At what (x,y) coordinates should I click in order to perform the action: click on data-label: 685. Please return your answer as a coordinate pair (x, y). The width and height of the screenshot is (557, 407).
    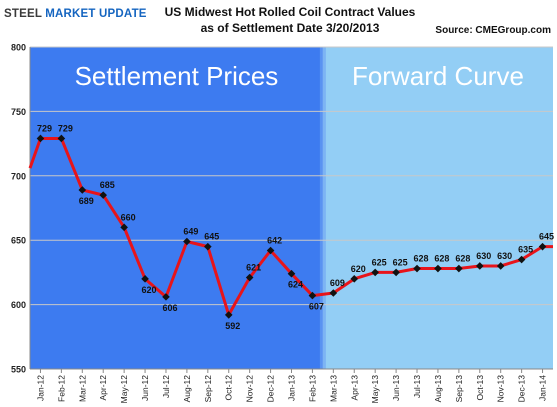
    Looking at the image, I should click on (107, 185).